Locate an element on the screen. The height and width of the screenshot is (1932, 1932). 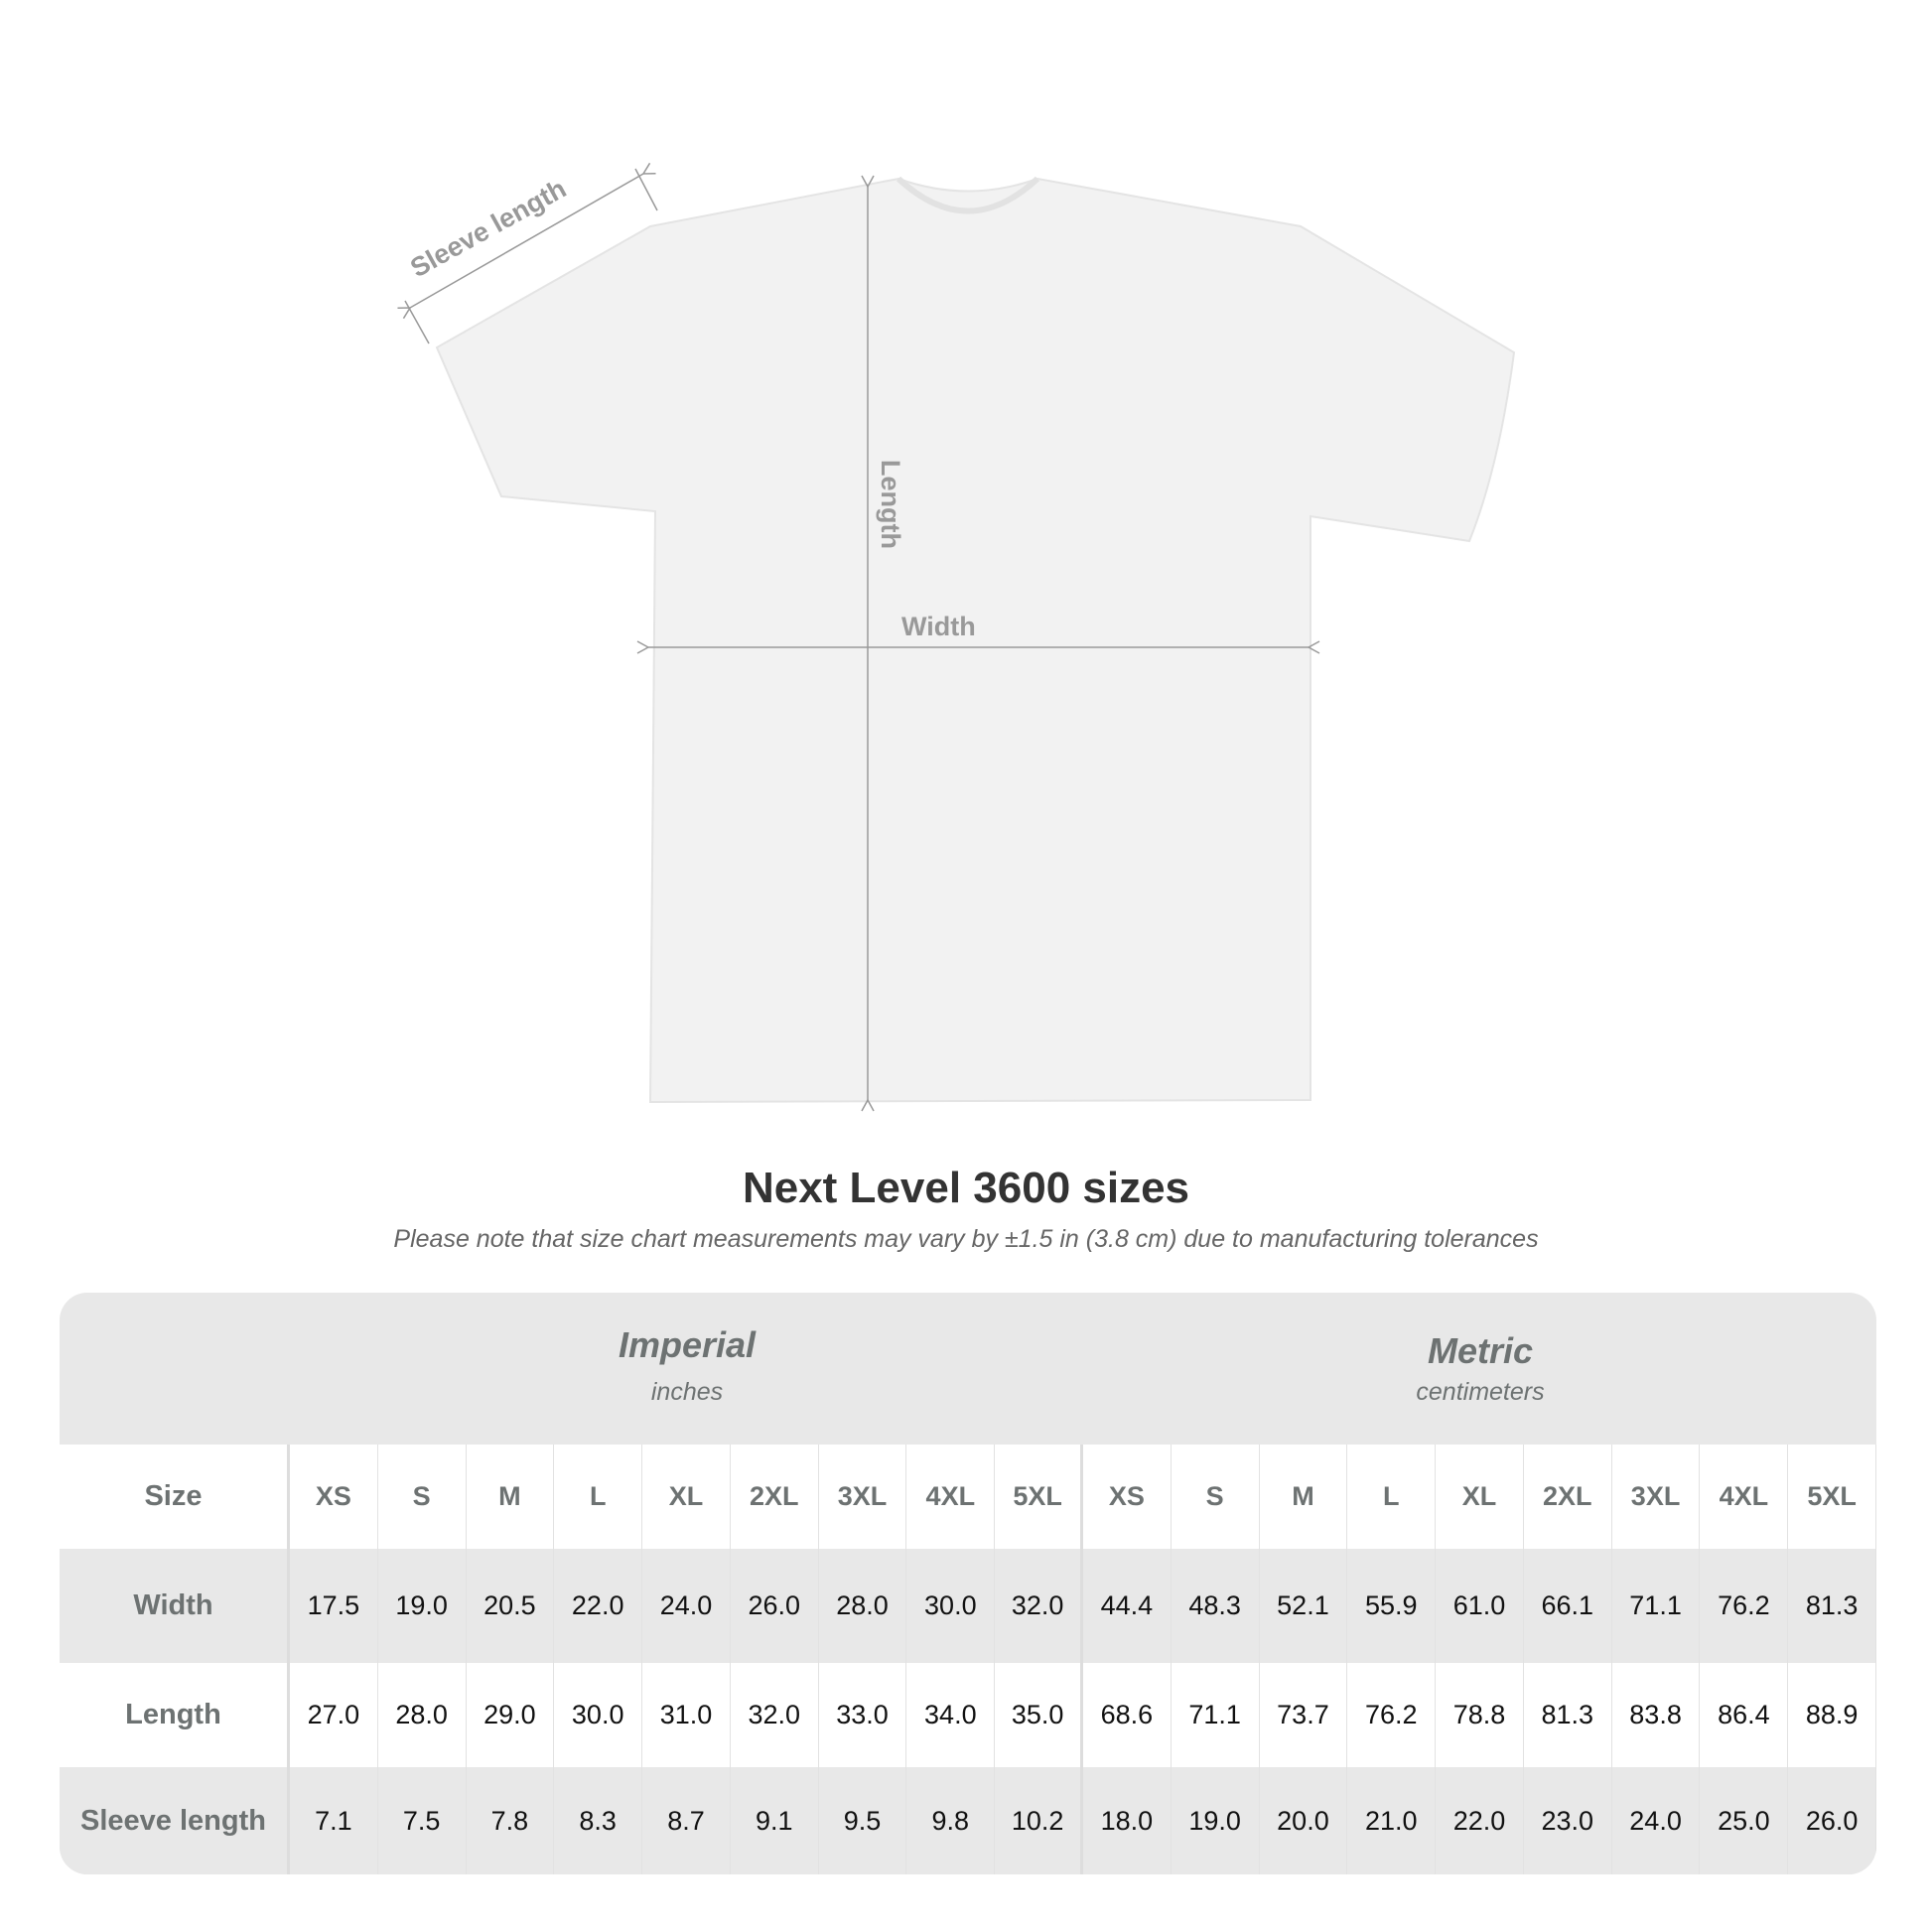
imperial-cell: 33.0 is located at coordinates (863, 1715).